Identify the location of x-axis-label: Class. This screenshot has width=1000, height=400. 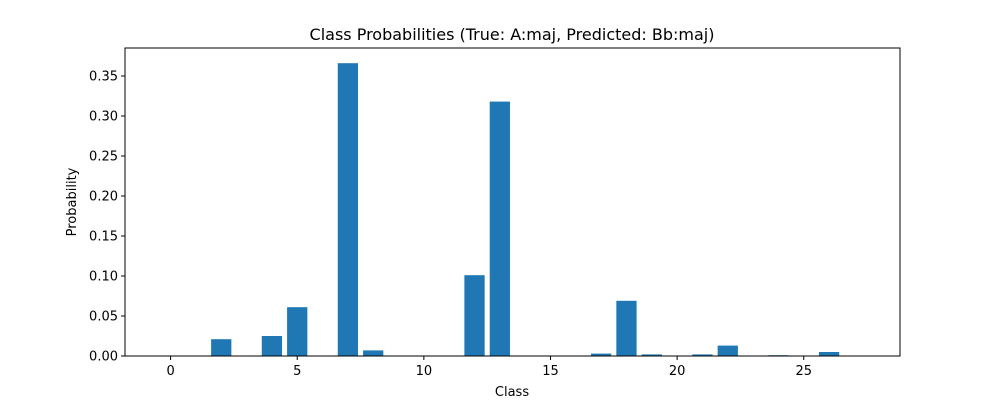
(512, 392).